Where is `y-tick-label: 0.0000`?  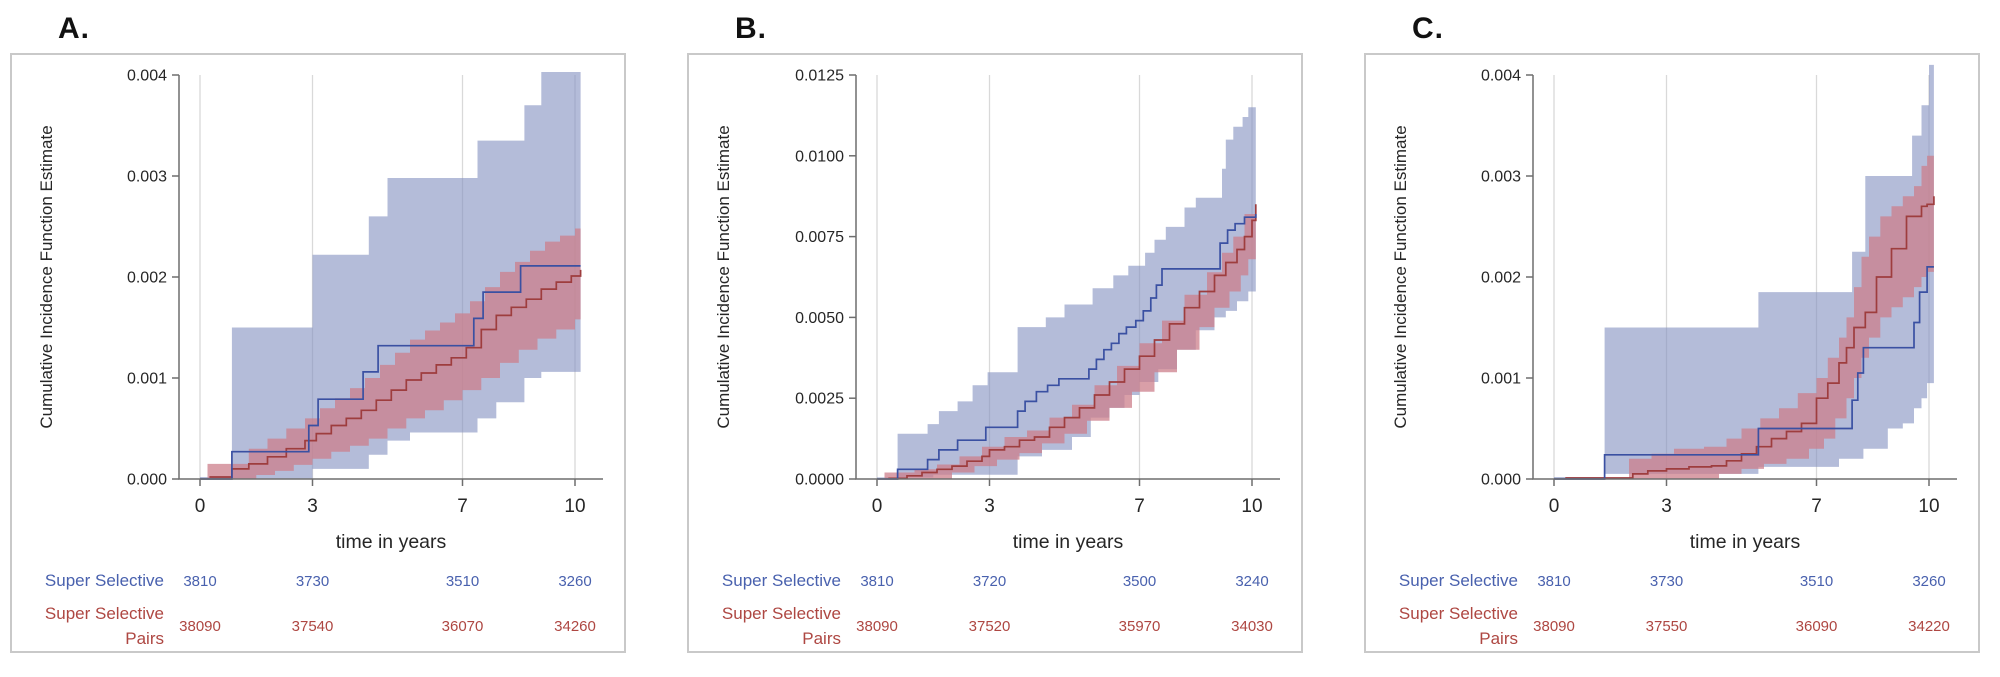
y-tick-label: 0.0000 is located at coordinates (819, 480).